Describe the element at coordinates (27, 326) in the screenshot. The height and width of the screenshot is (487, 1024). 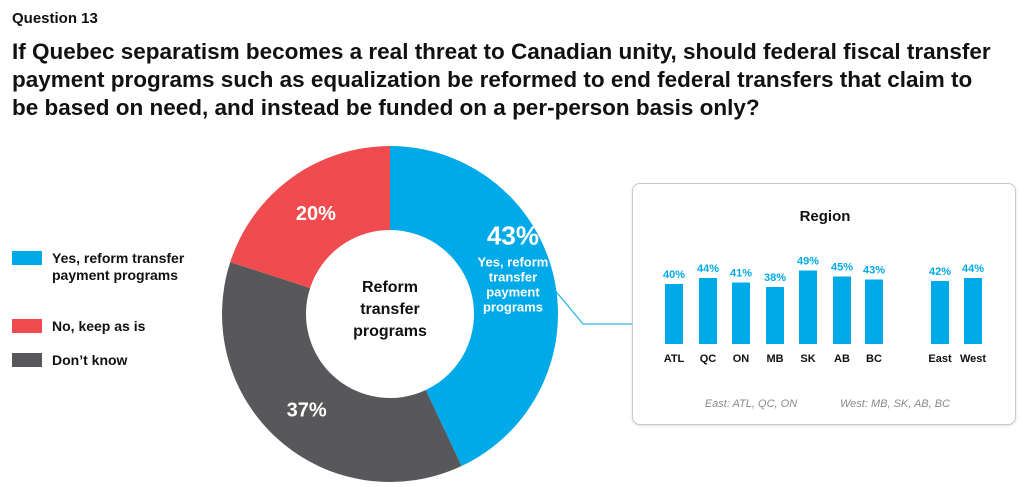
I see `legend-swatch-no` at that location.